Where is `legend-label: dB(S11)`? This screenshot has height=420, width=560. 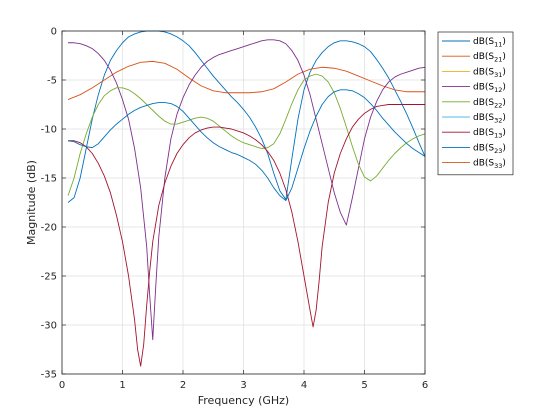 legend-label: dB(S11) is located at coordinates (489, 43).